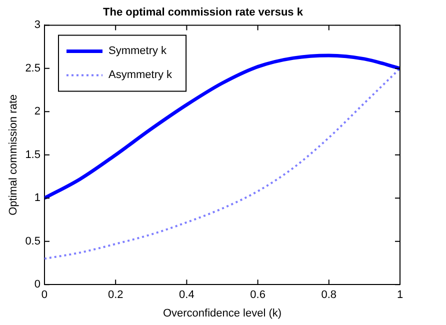 This screenshot has width=446, height=325. I want to click on y-axis-title: Optimal commission rate, so click(14, 155).